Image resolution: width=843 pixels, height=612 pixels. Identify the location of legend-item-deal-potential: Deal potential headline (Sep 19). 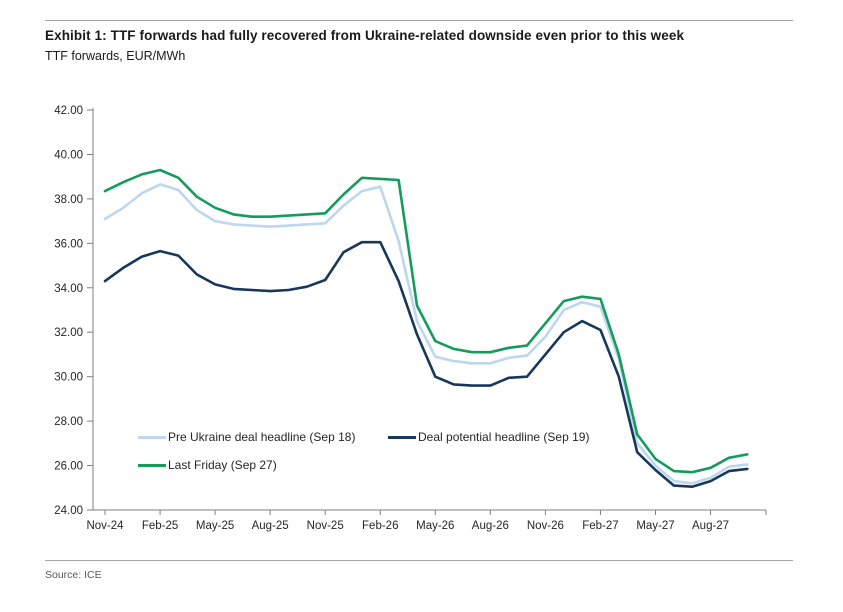
(488, 437).